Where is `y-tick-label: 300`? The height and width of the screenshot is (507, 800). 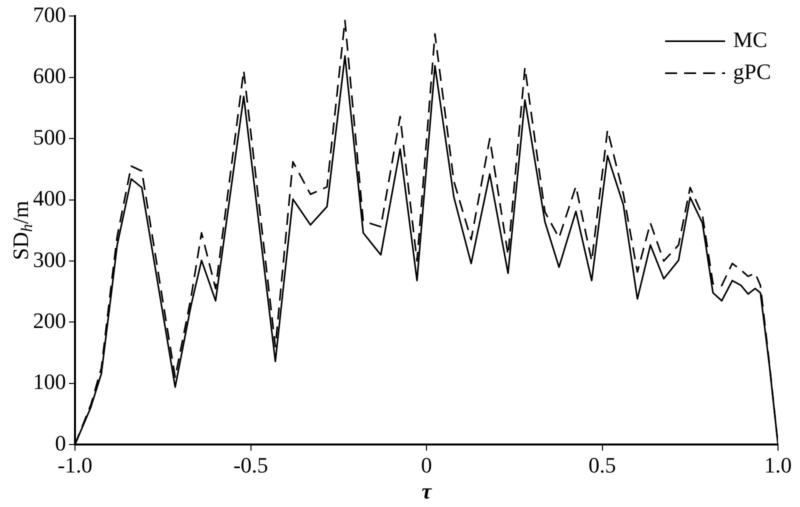 y-tick-label: 300 is located at coordinates (49, 259).